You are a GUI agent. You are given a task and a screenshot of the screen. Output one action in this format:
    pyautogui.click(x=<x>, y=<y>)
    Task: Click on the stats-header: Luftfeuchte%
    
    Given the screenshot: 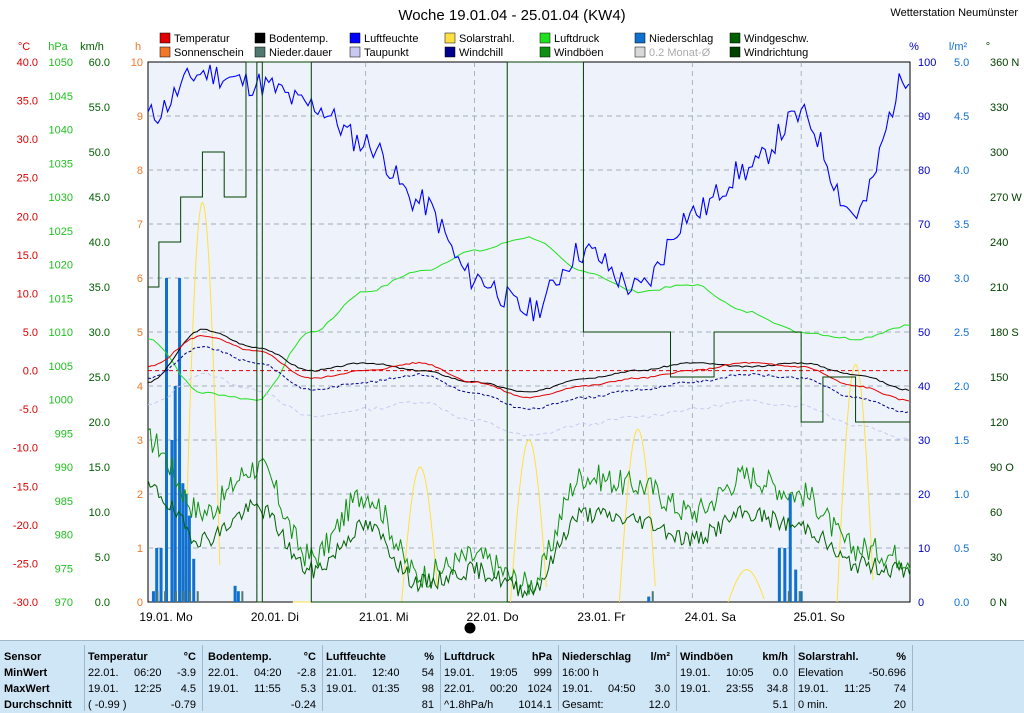 What is the action you would take?
    pyautogui.click(x=380, y=657)
    